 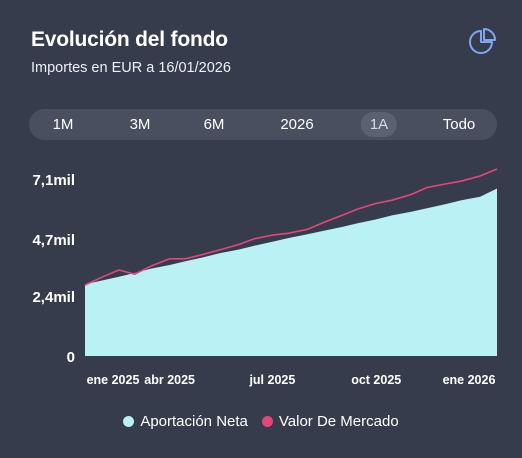 What do you see at coordinates (53, 240) in the screenshot?
I see `y-tick-label: 4,7mil` at bounding box center [53, 240].